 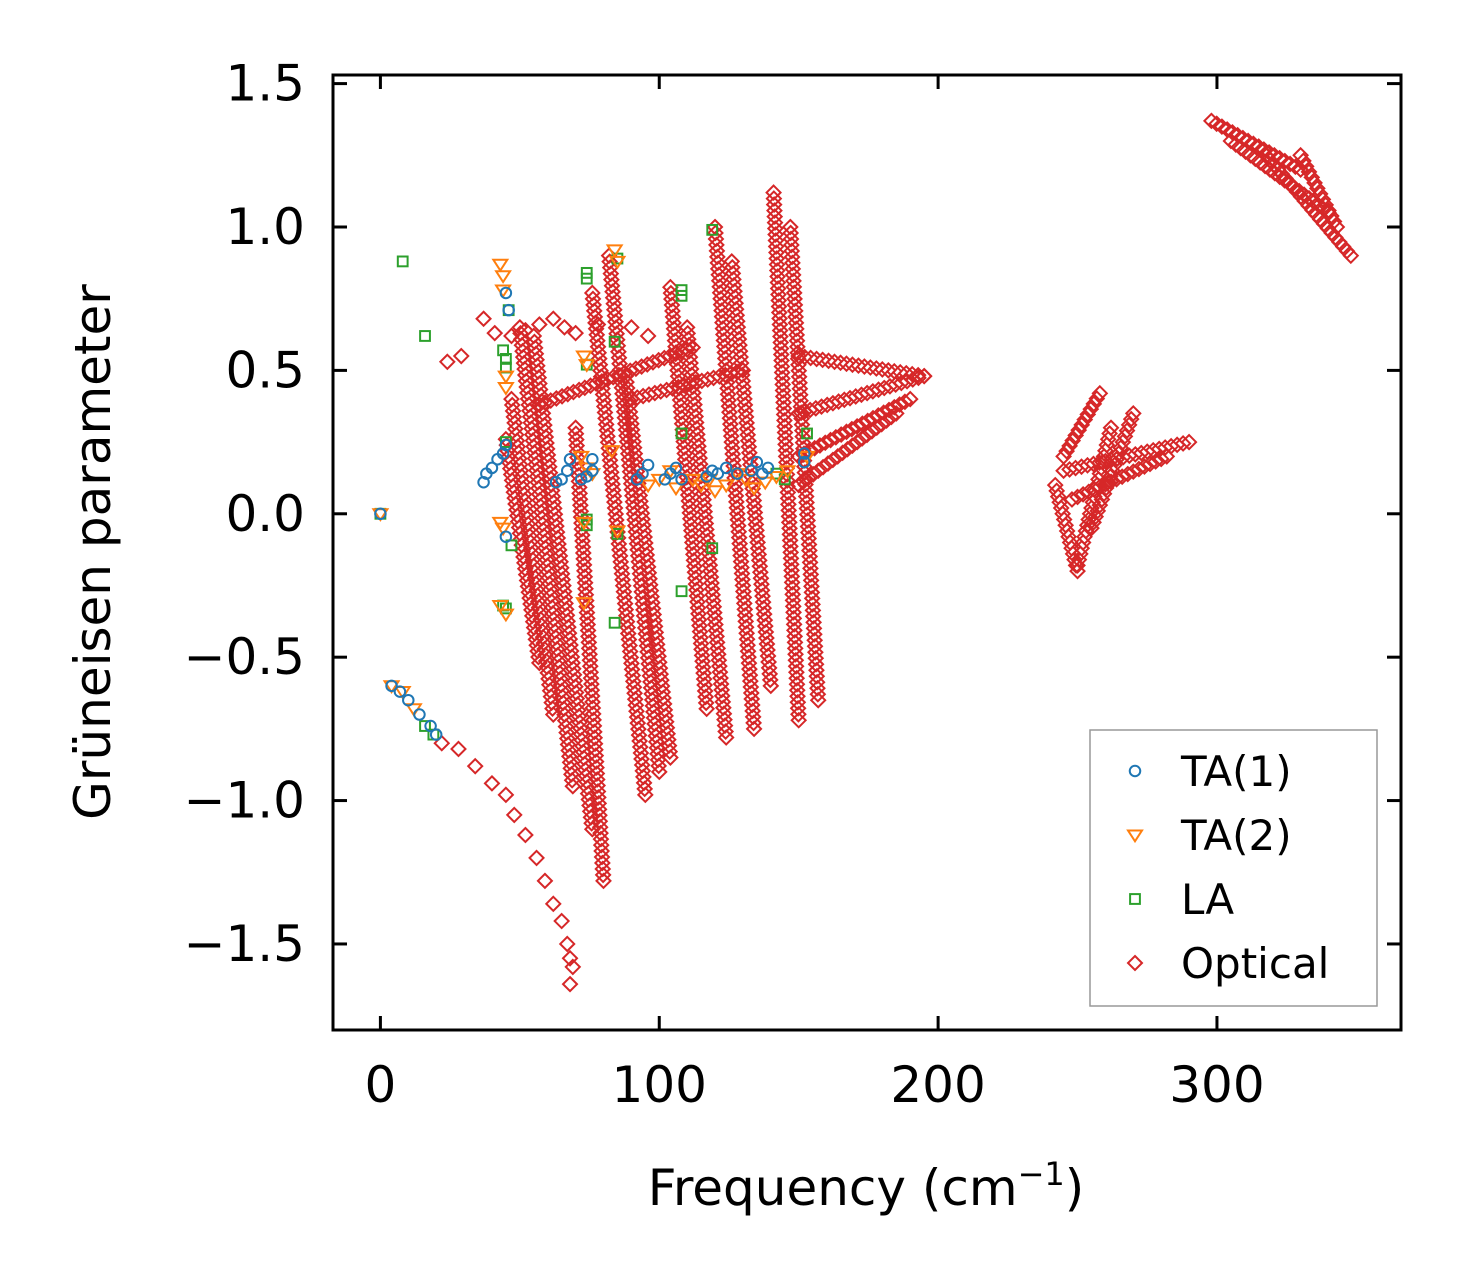 I want to click on y-tick-label: −1.0, so click(x=244, y=801).